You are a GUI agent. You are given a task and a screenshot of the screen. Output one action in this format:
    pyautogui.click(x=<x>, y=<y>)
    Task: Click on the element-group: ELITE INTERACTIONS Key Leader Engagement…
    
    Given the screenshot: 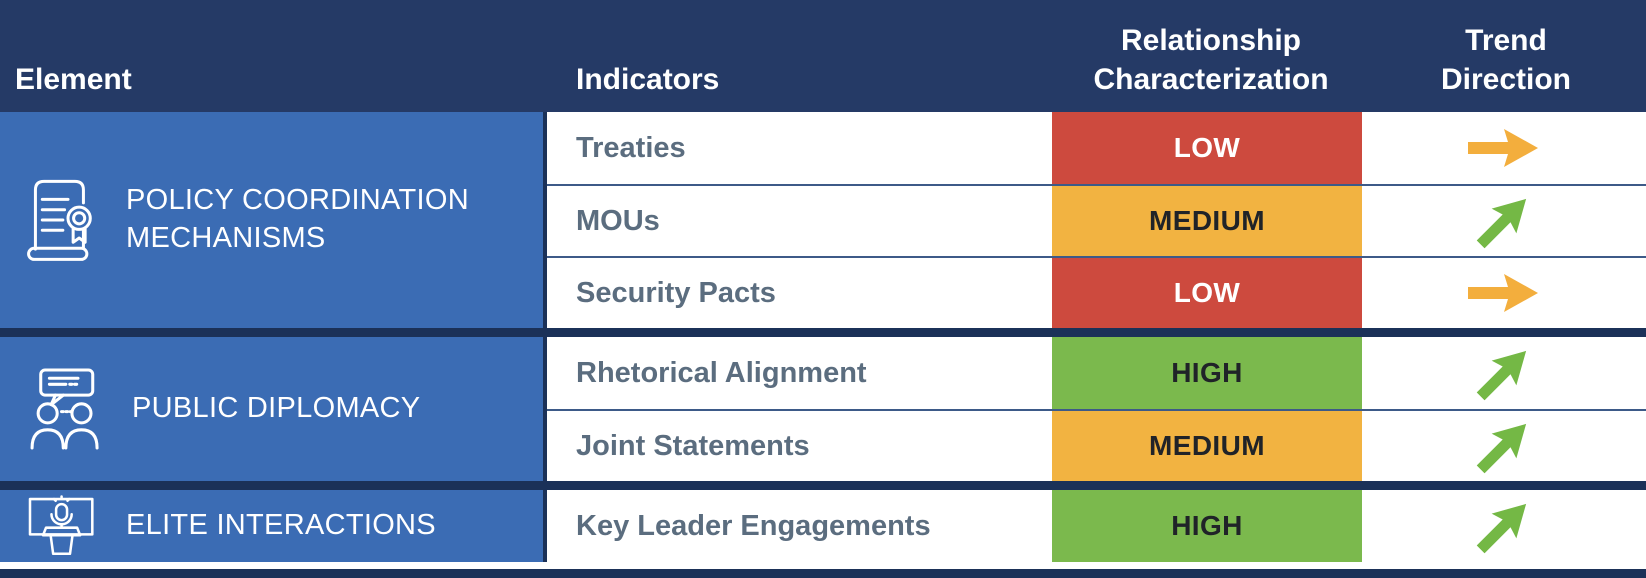 What is the action you would take?
    pyautogui.click(x=823, y=521)
    